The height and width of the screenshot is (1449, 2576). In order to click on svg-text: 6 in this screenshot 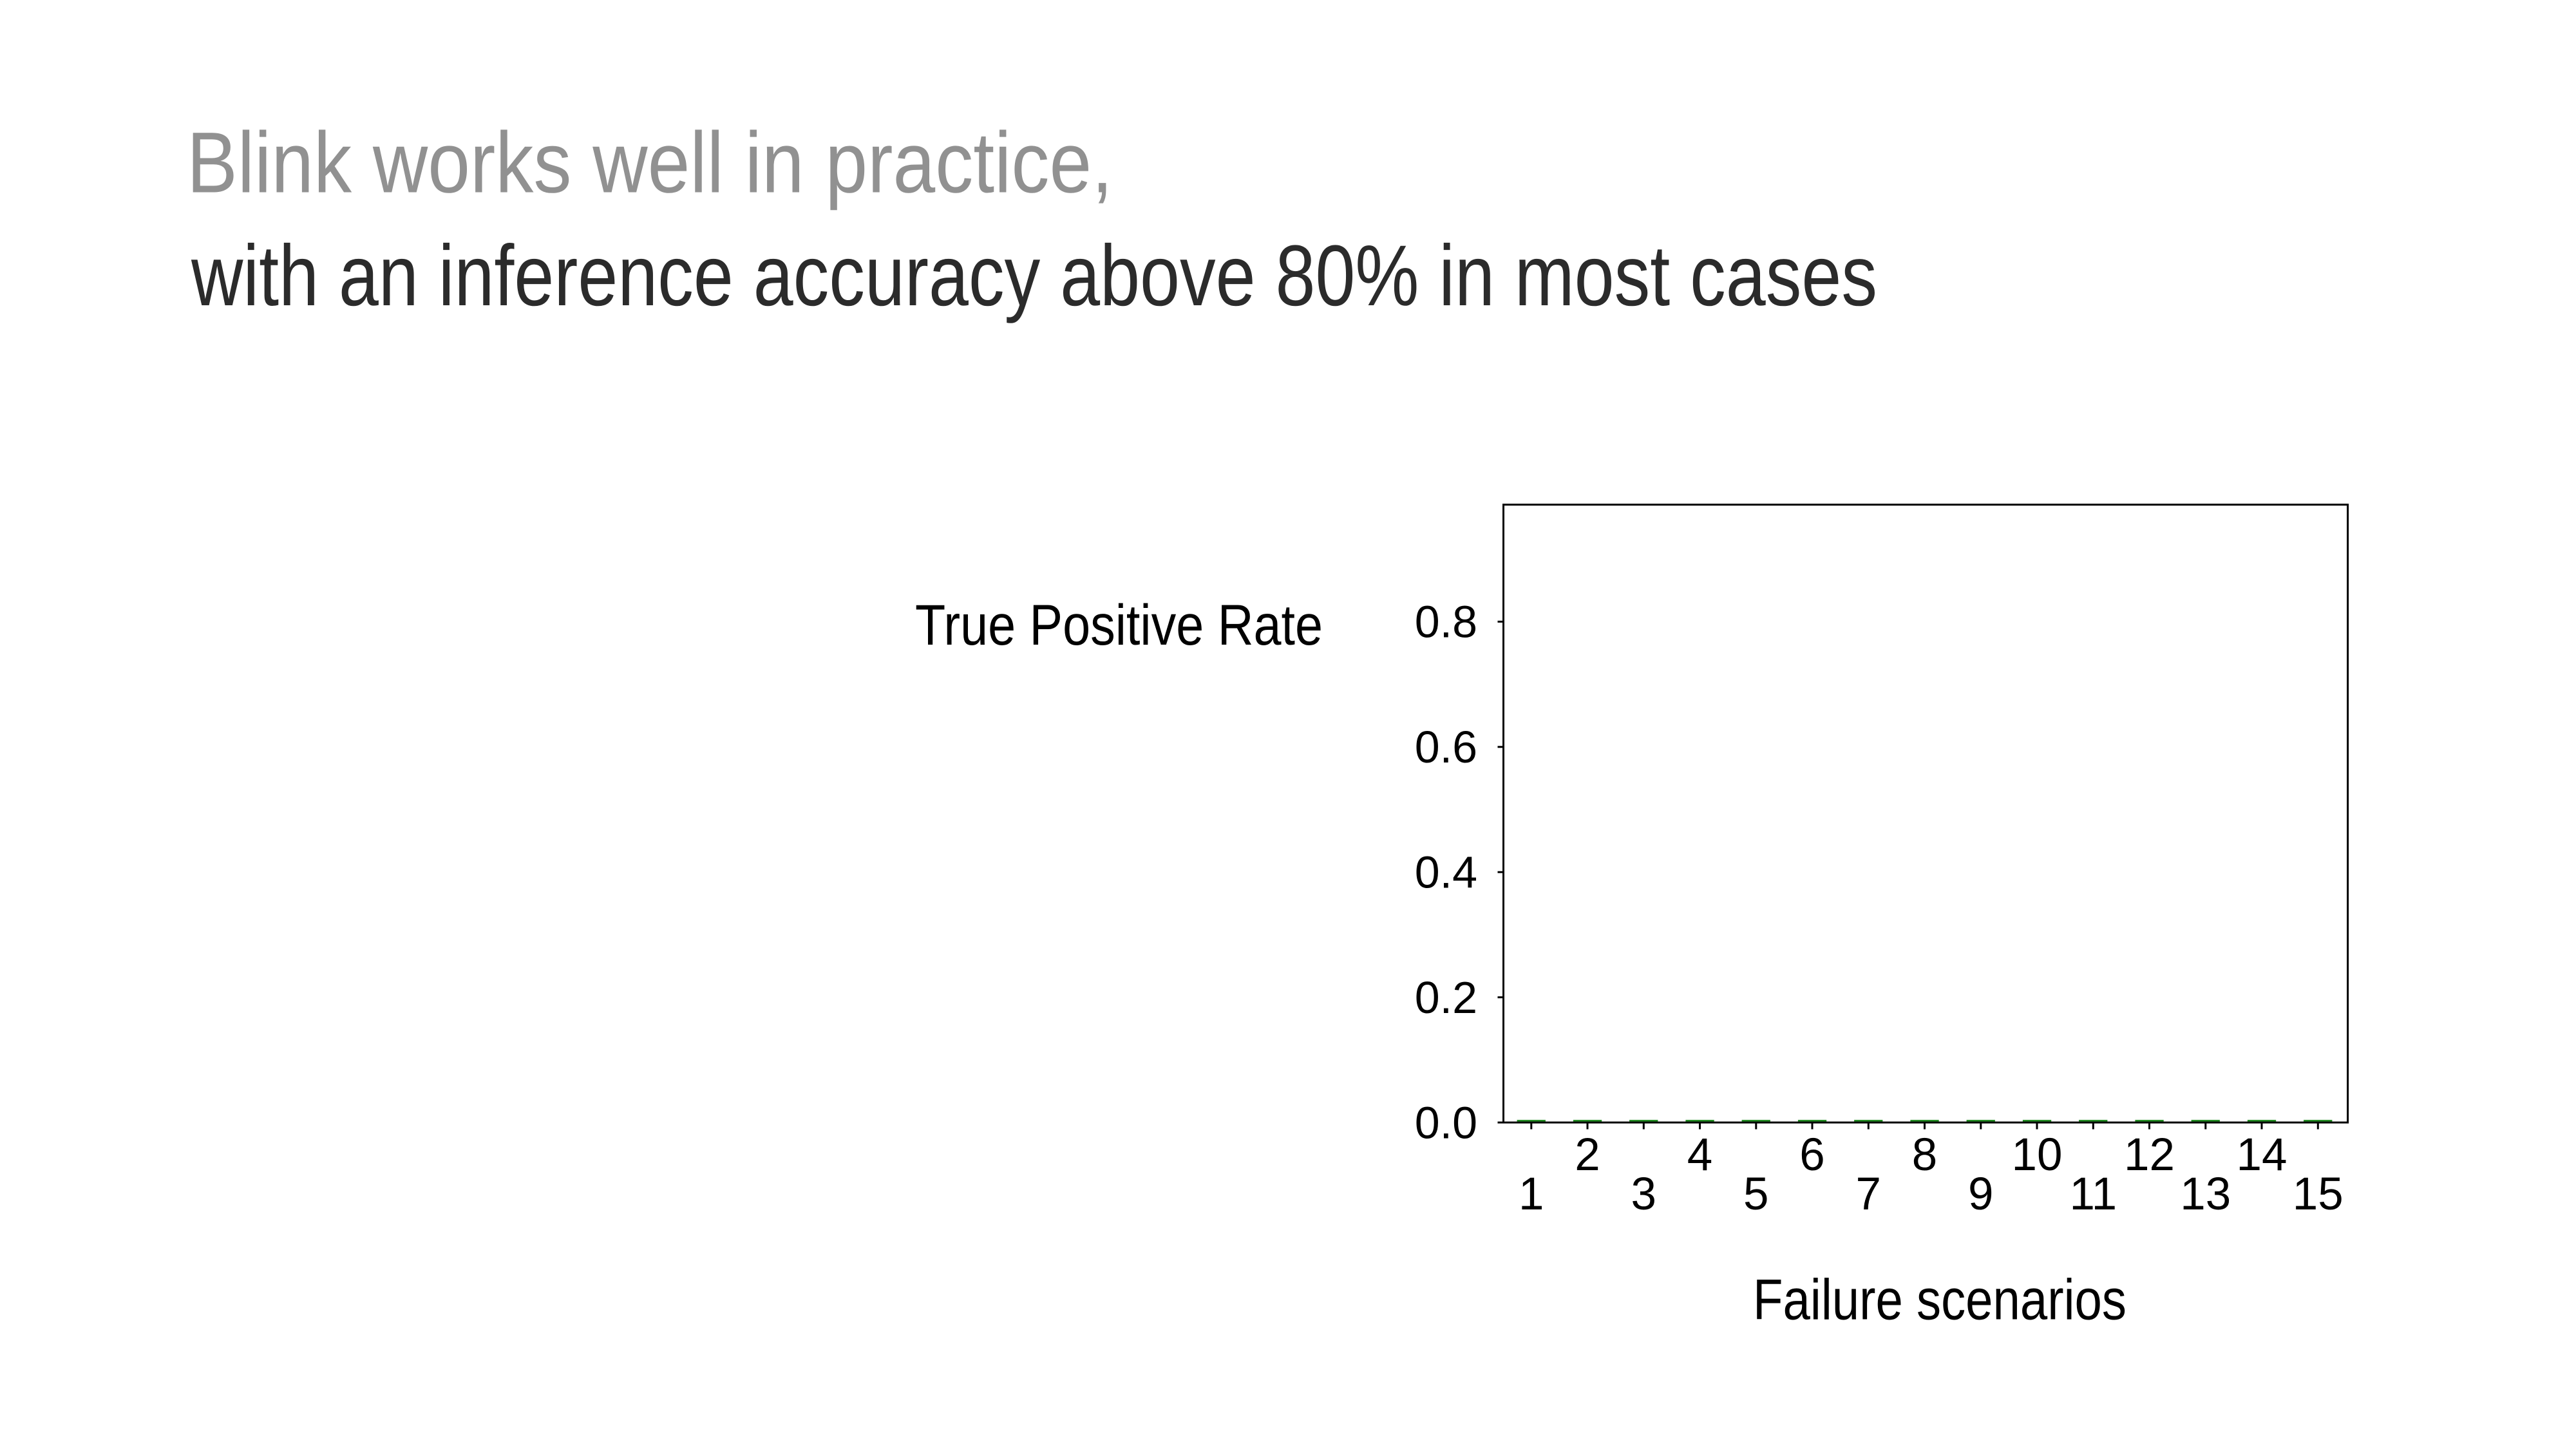, I will do `click(1812, 1155)`.